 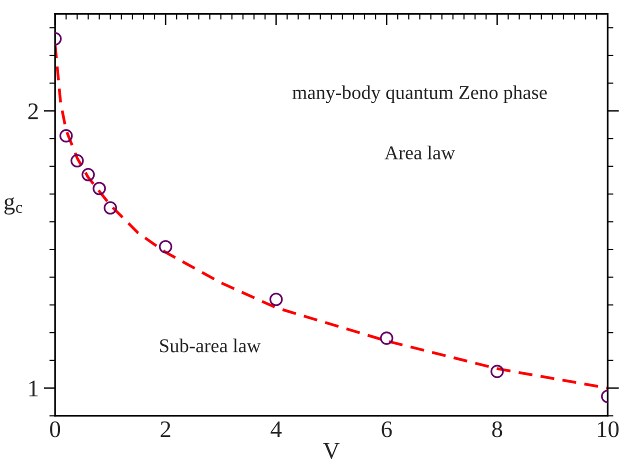 What do you see at coordinates (420, 153) in the screenshot?
I see `annotation: Area law` at bounding box center [420, 153].